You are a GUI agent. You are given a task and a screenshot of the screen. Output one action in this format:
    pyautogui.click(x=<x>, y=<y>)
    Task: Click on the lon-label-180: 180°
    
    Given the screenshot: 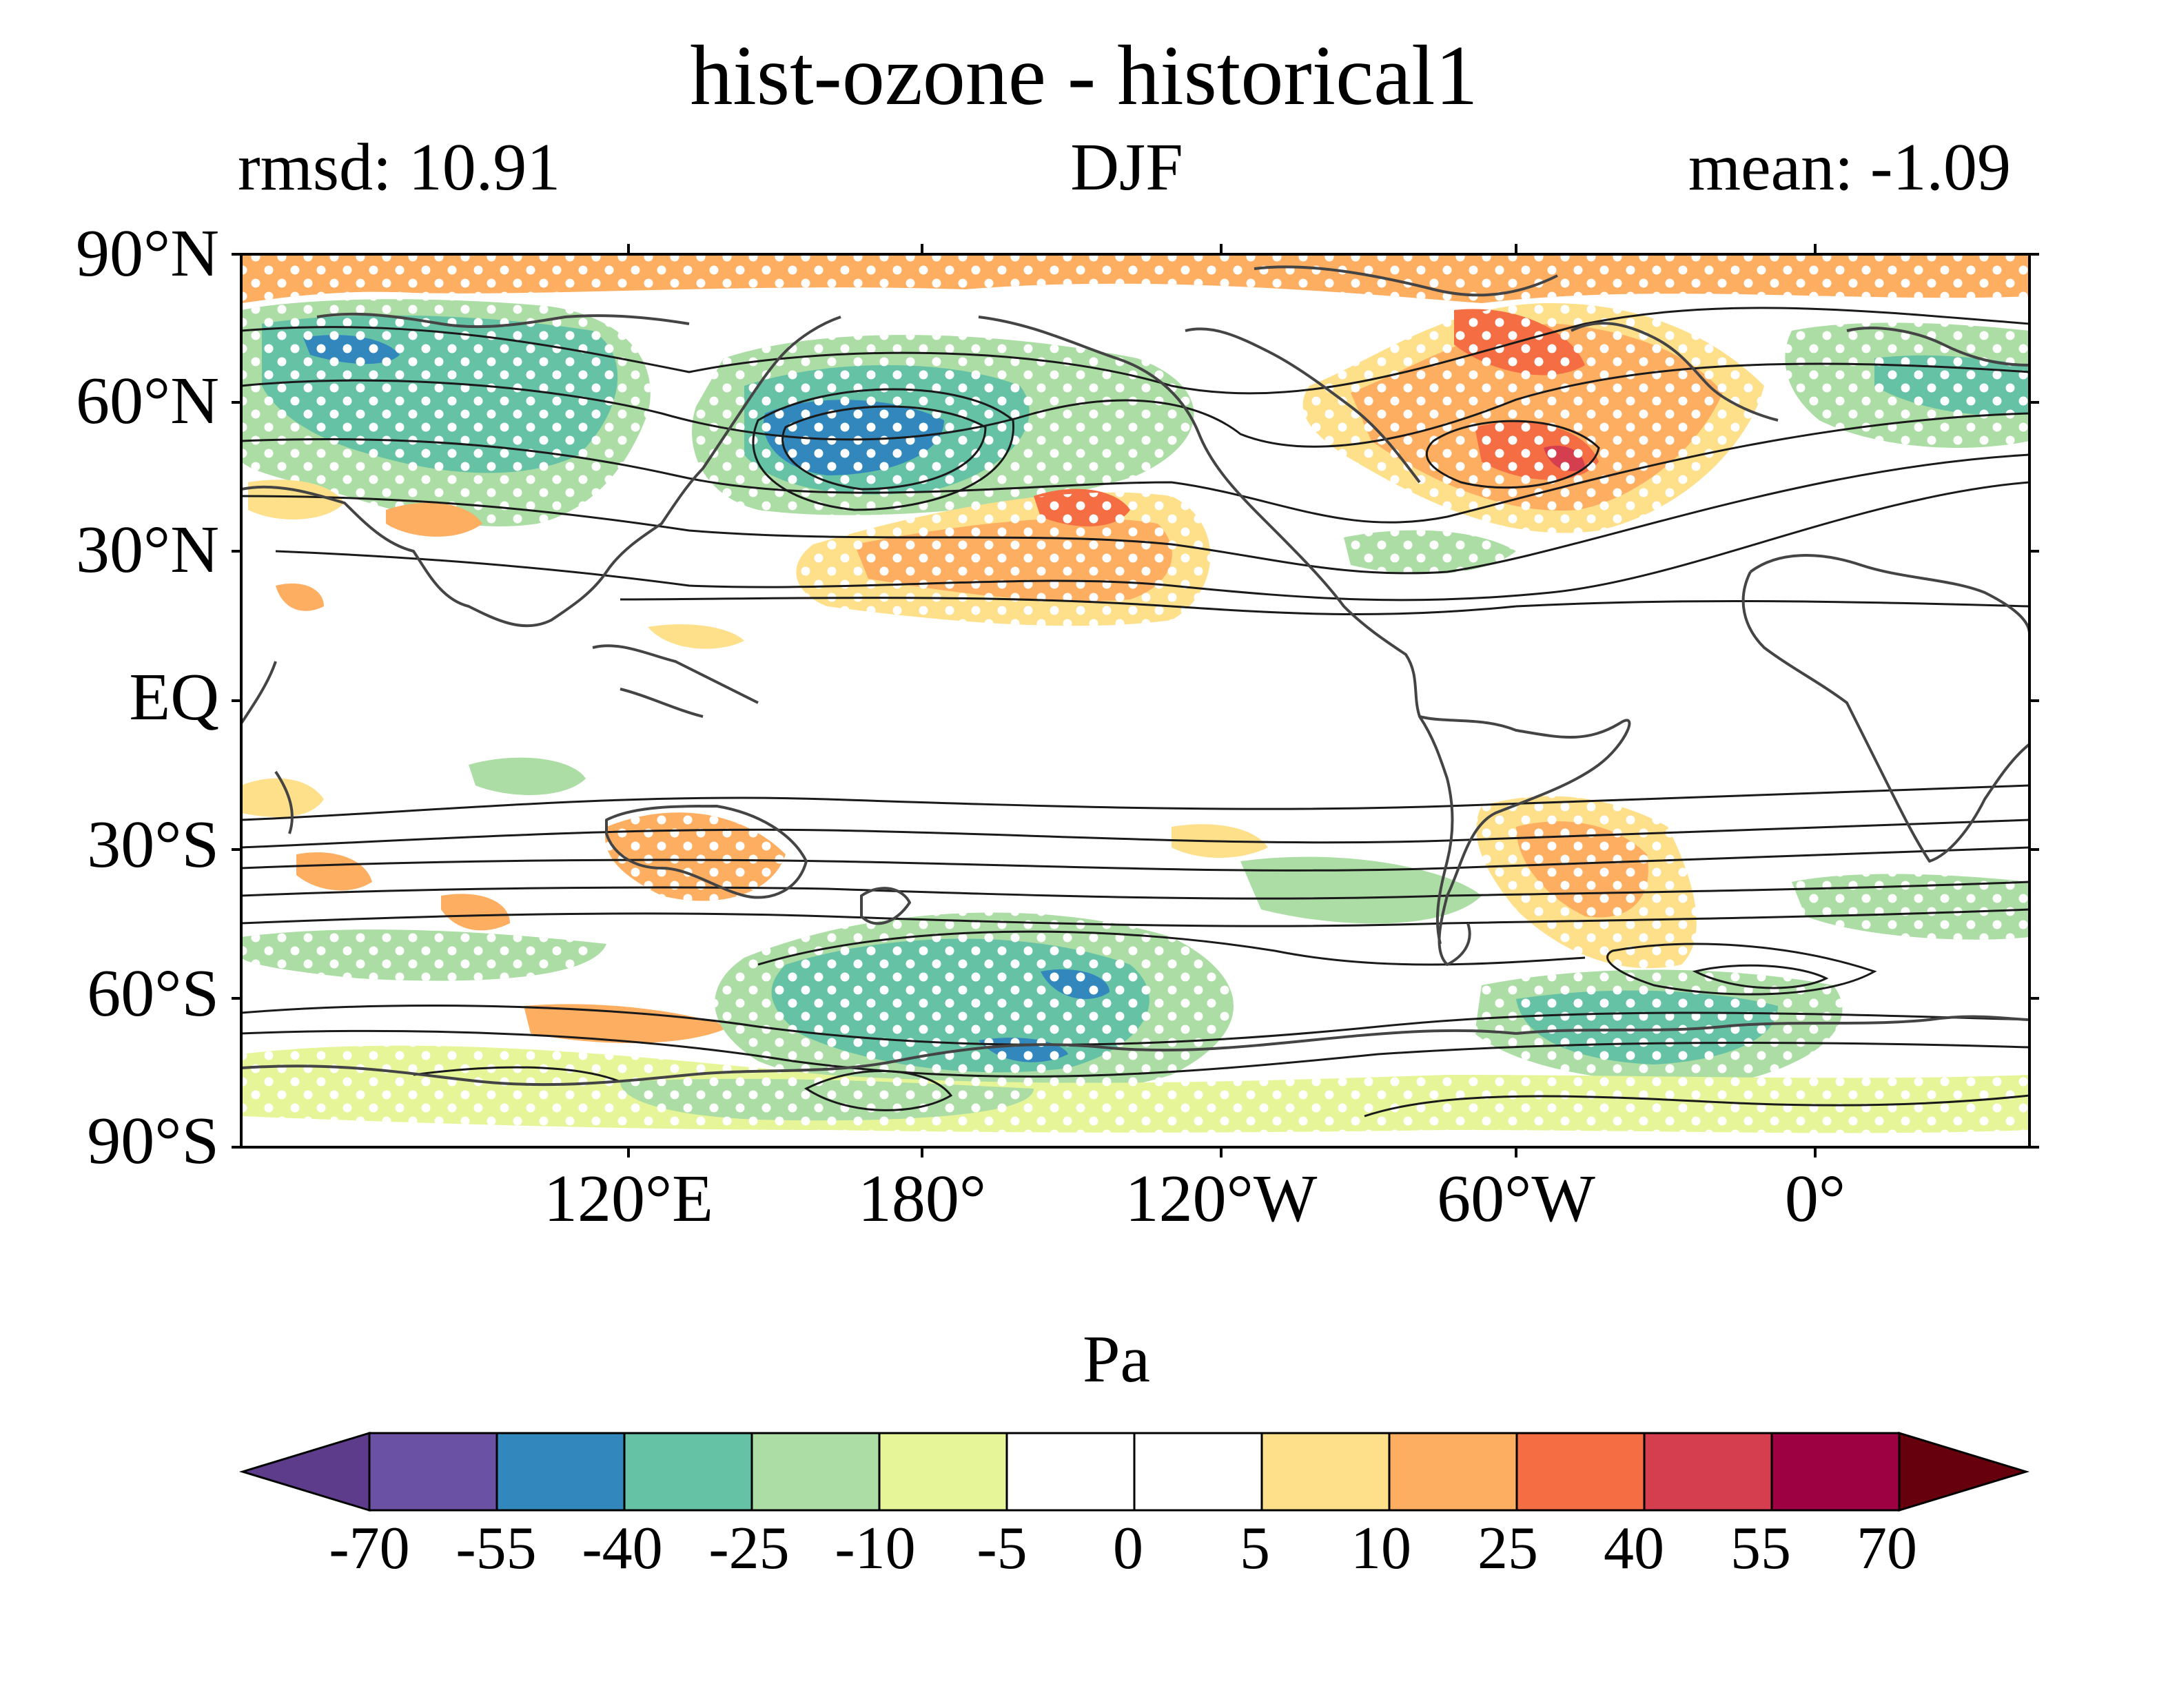 What is the action you would take?
    pyautogui.click(x=922, y=1199)
    